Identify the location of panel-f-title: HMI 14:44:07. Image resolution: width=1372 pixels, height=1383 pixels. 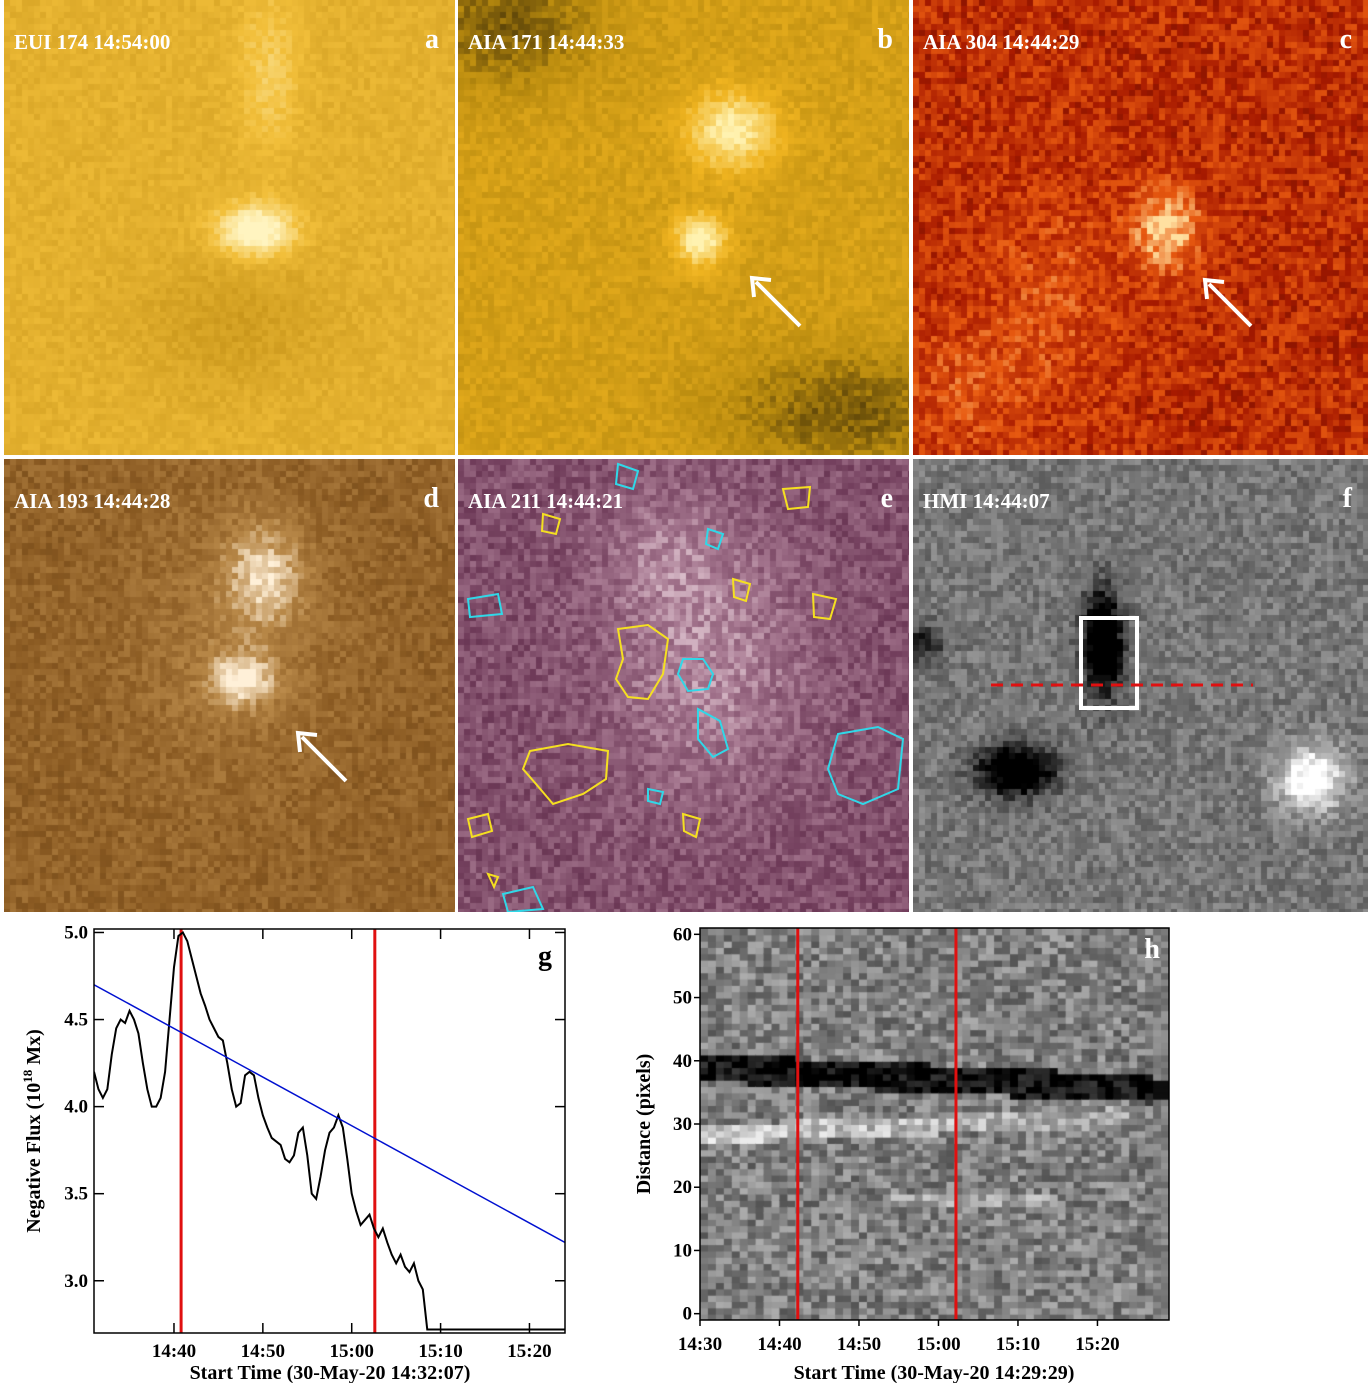
(986, 501).